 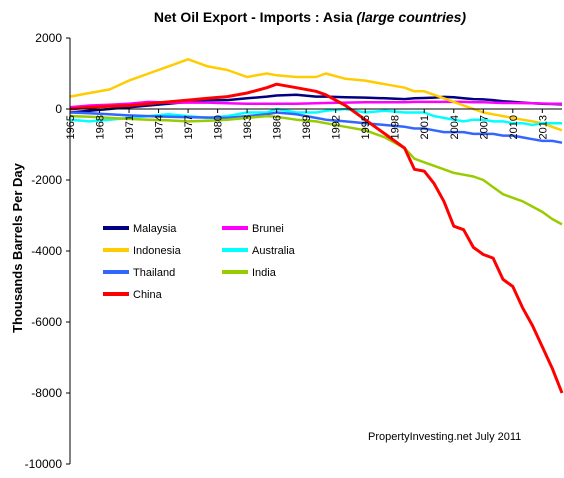 I want to click on x-tick-label: 2010, so click(x=514, y=127).